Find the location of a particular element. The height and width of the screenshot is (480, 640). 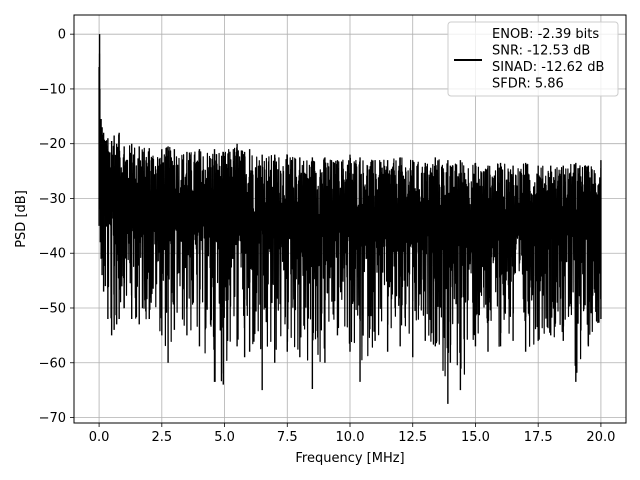

legend-snr: SNR: -12.53 dB is located at coordinates (541, 51).